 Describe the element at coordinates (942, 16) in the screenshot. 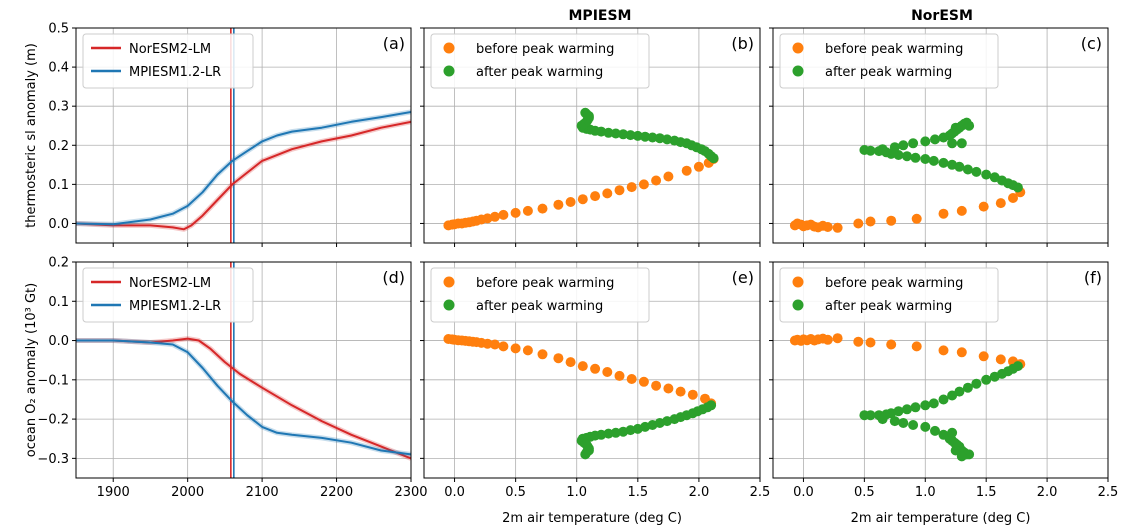

I see `column-title-noresm: NorESM` at that location.